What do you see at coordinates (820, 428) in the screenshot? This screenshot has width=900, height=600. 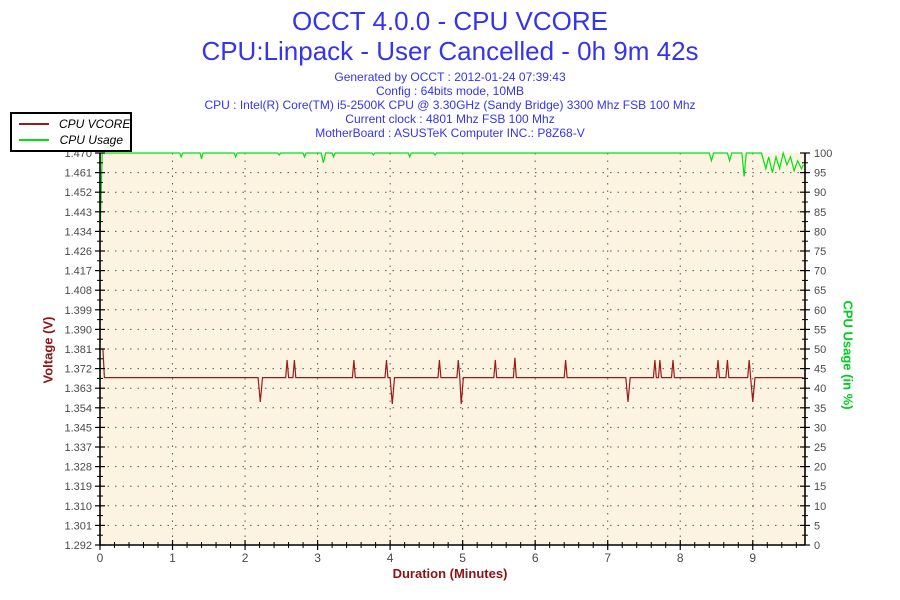 I see `svg-text: 30` at bounding box center [820, 428].